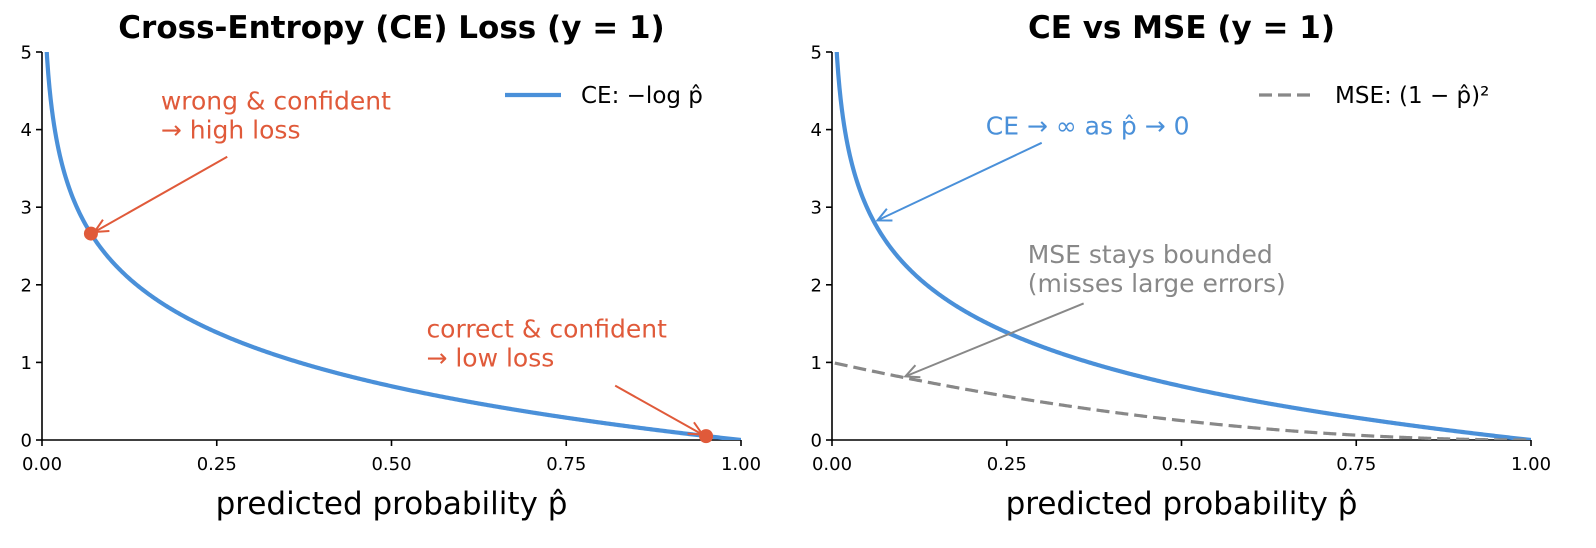  What do you see at coordinates (1157, 283) in the screenshot?
I see `annotation-text: (misses large errors)` at bounding box center [1157, 283].